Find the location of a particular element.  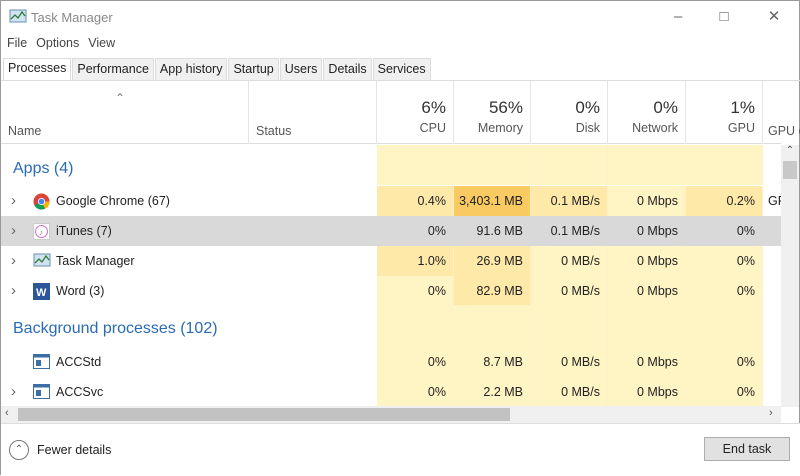

process-row: › ♪ iTunes (7) 0% 91.6 MB 0.1 MB/s 0 Mbps 0% is located at coordinates (391, 231).